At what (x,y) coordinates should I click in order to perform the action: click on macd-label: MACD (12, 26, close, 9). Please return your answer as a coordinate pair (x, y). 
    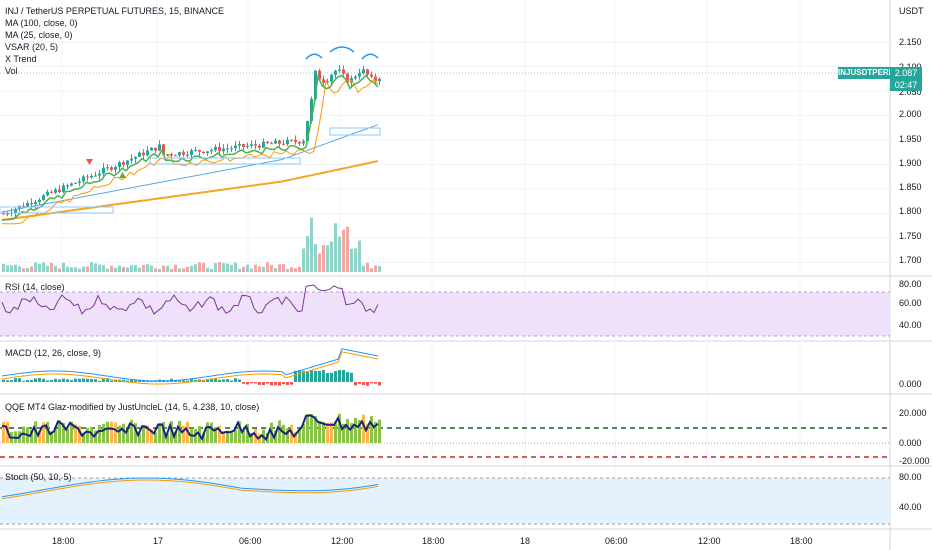
    Looking at the image, I should click on (53, 353).